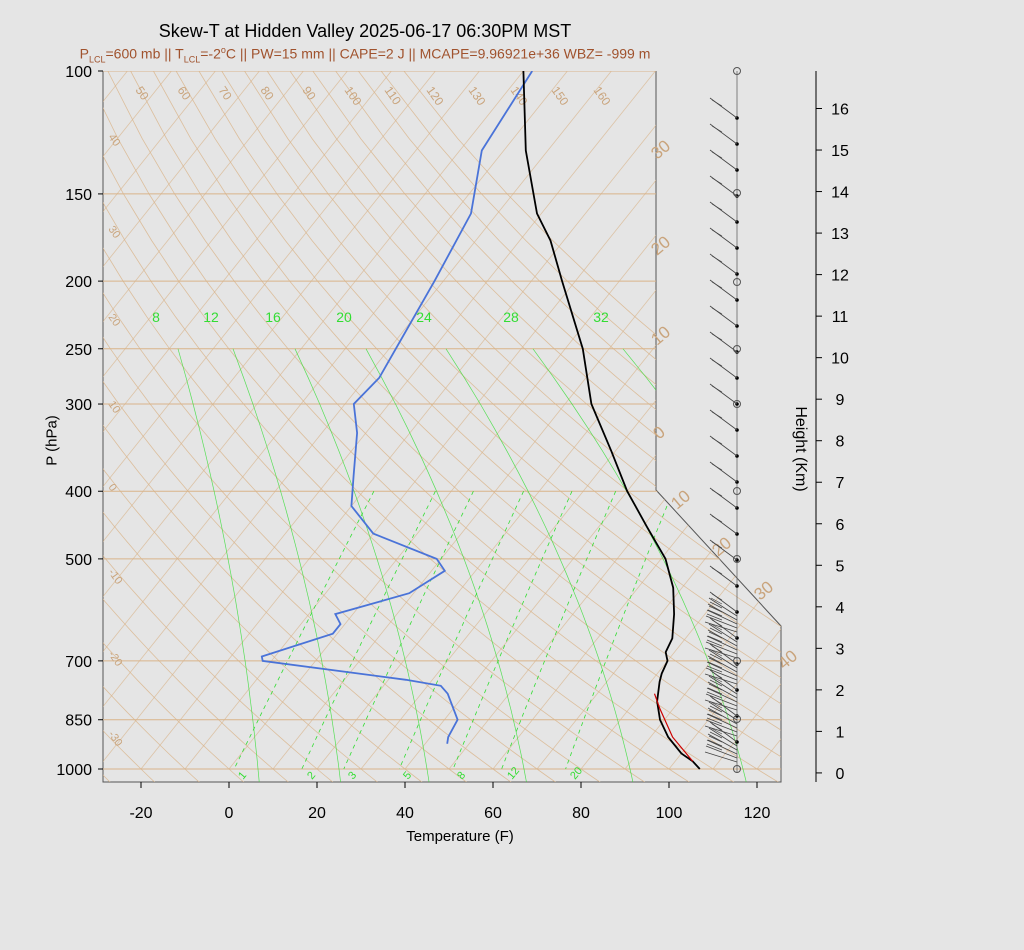  I want to click on height-tick-label: 16, so click(840, 110).